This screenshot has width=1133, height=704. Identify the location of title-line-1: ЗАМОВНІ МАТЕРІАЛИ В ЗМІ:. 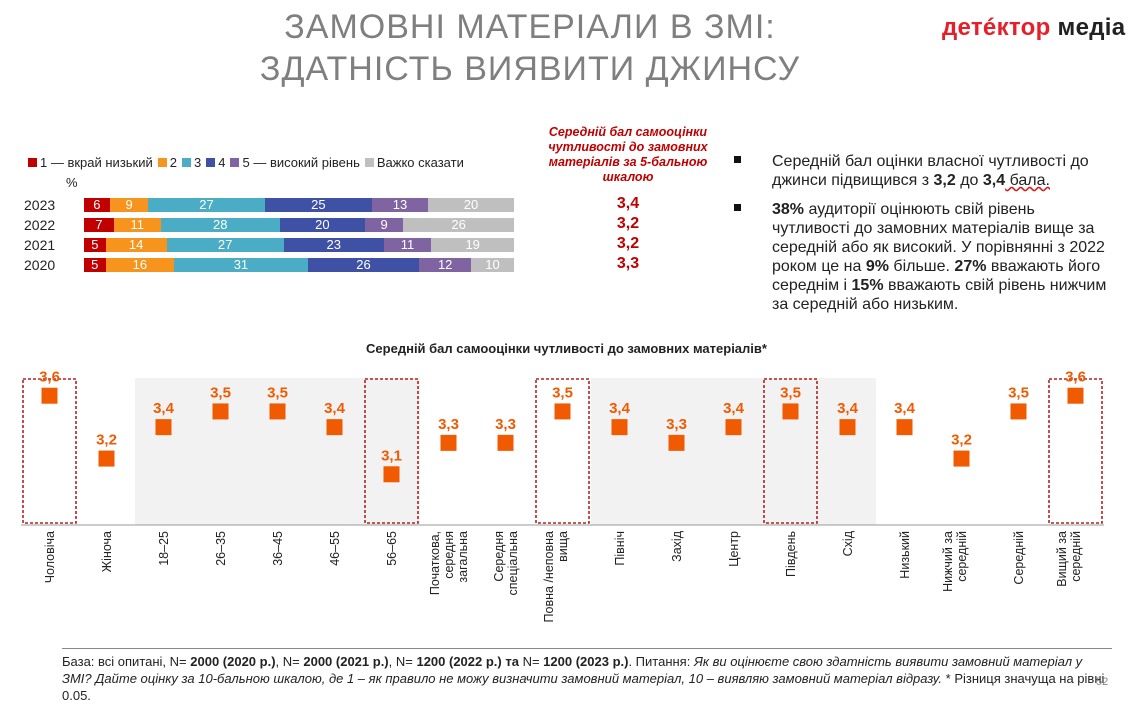
(530, 27).